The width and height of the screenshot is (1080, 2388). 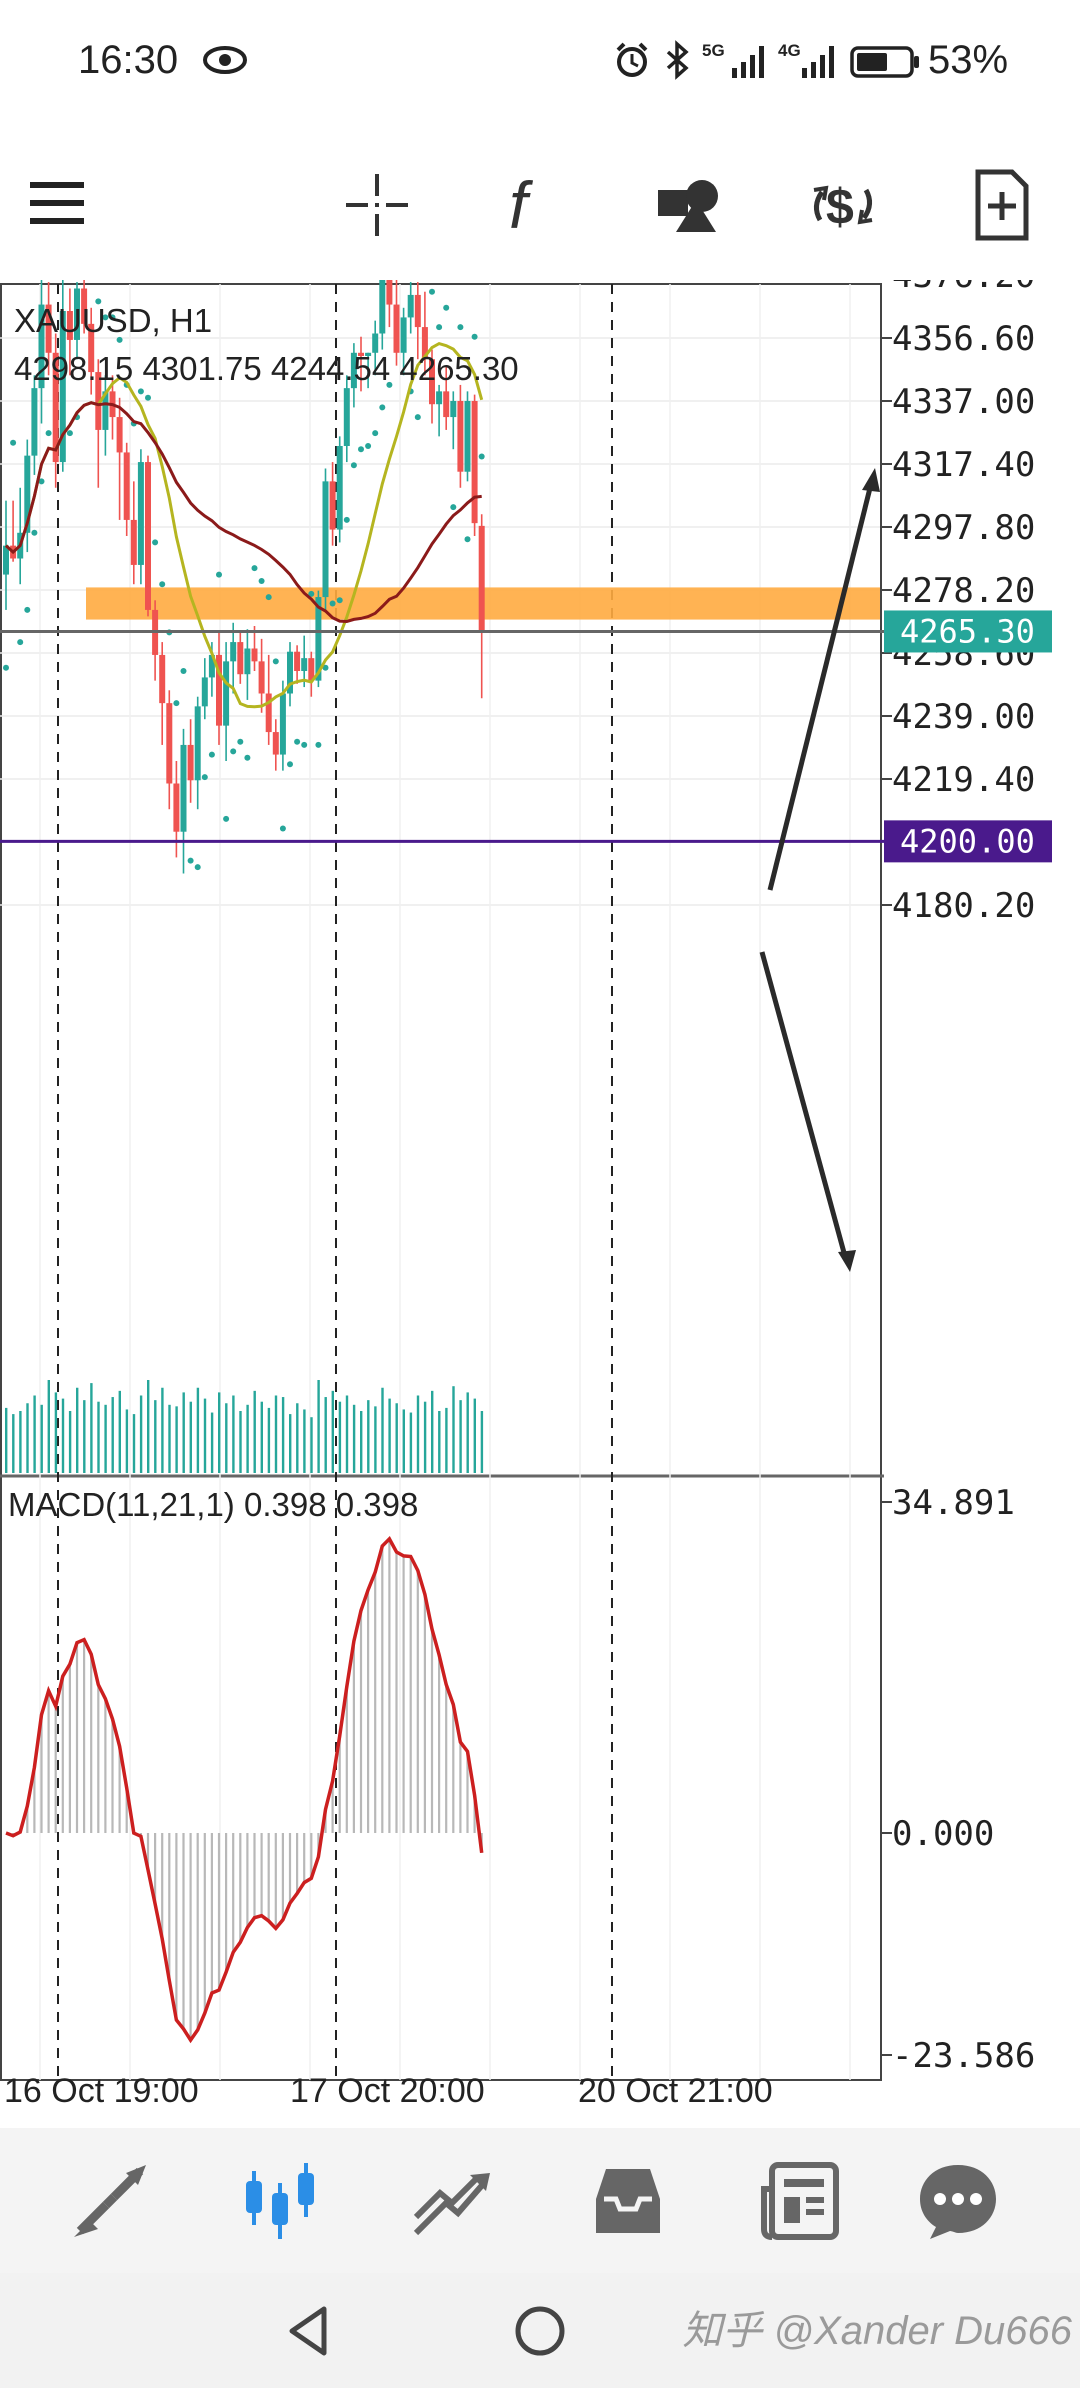 What do you see at coordinates (968, 631) in the screenshot?
I see `current-price-tag` at bounding box center [968, 631].